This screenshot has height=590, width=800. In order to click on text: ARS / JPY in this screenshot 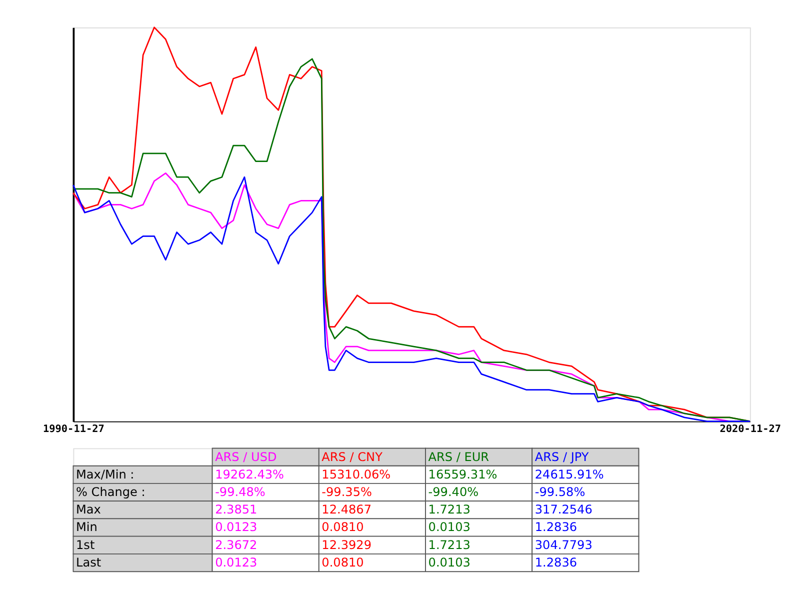, I will do `click(562, 457)`.